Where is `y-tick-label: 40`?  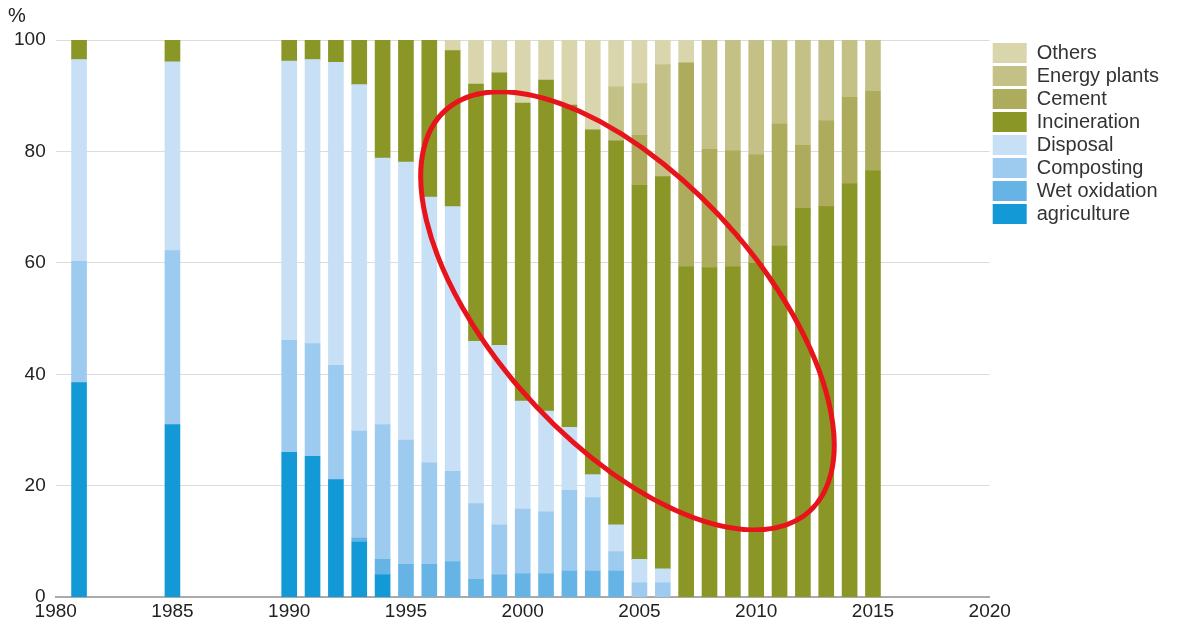
y-tick-label: 40 is located at coordinates (35, 373).